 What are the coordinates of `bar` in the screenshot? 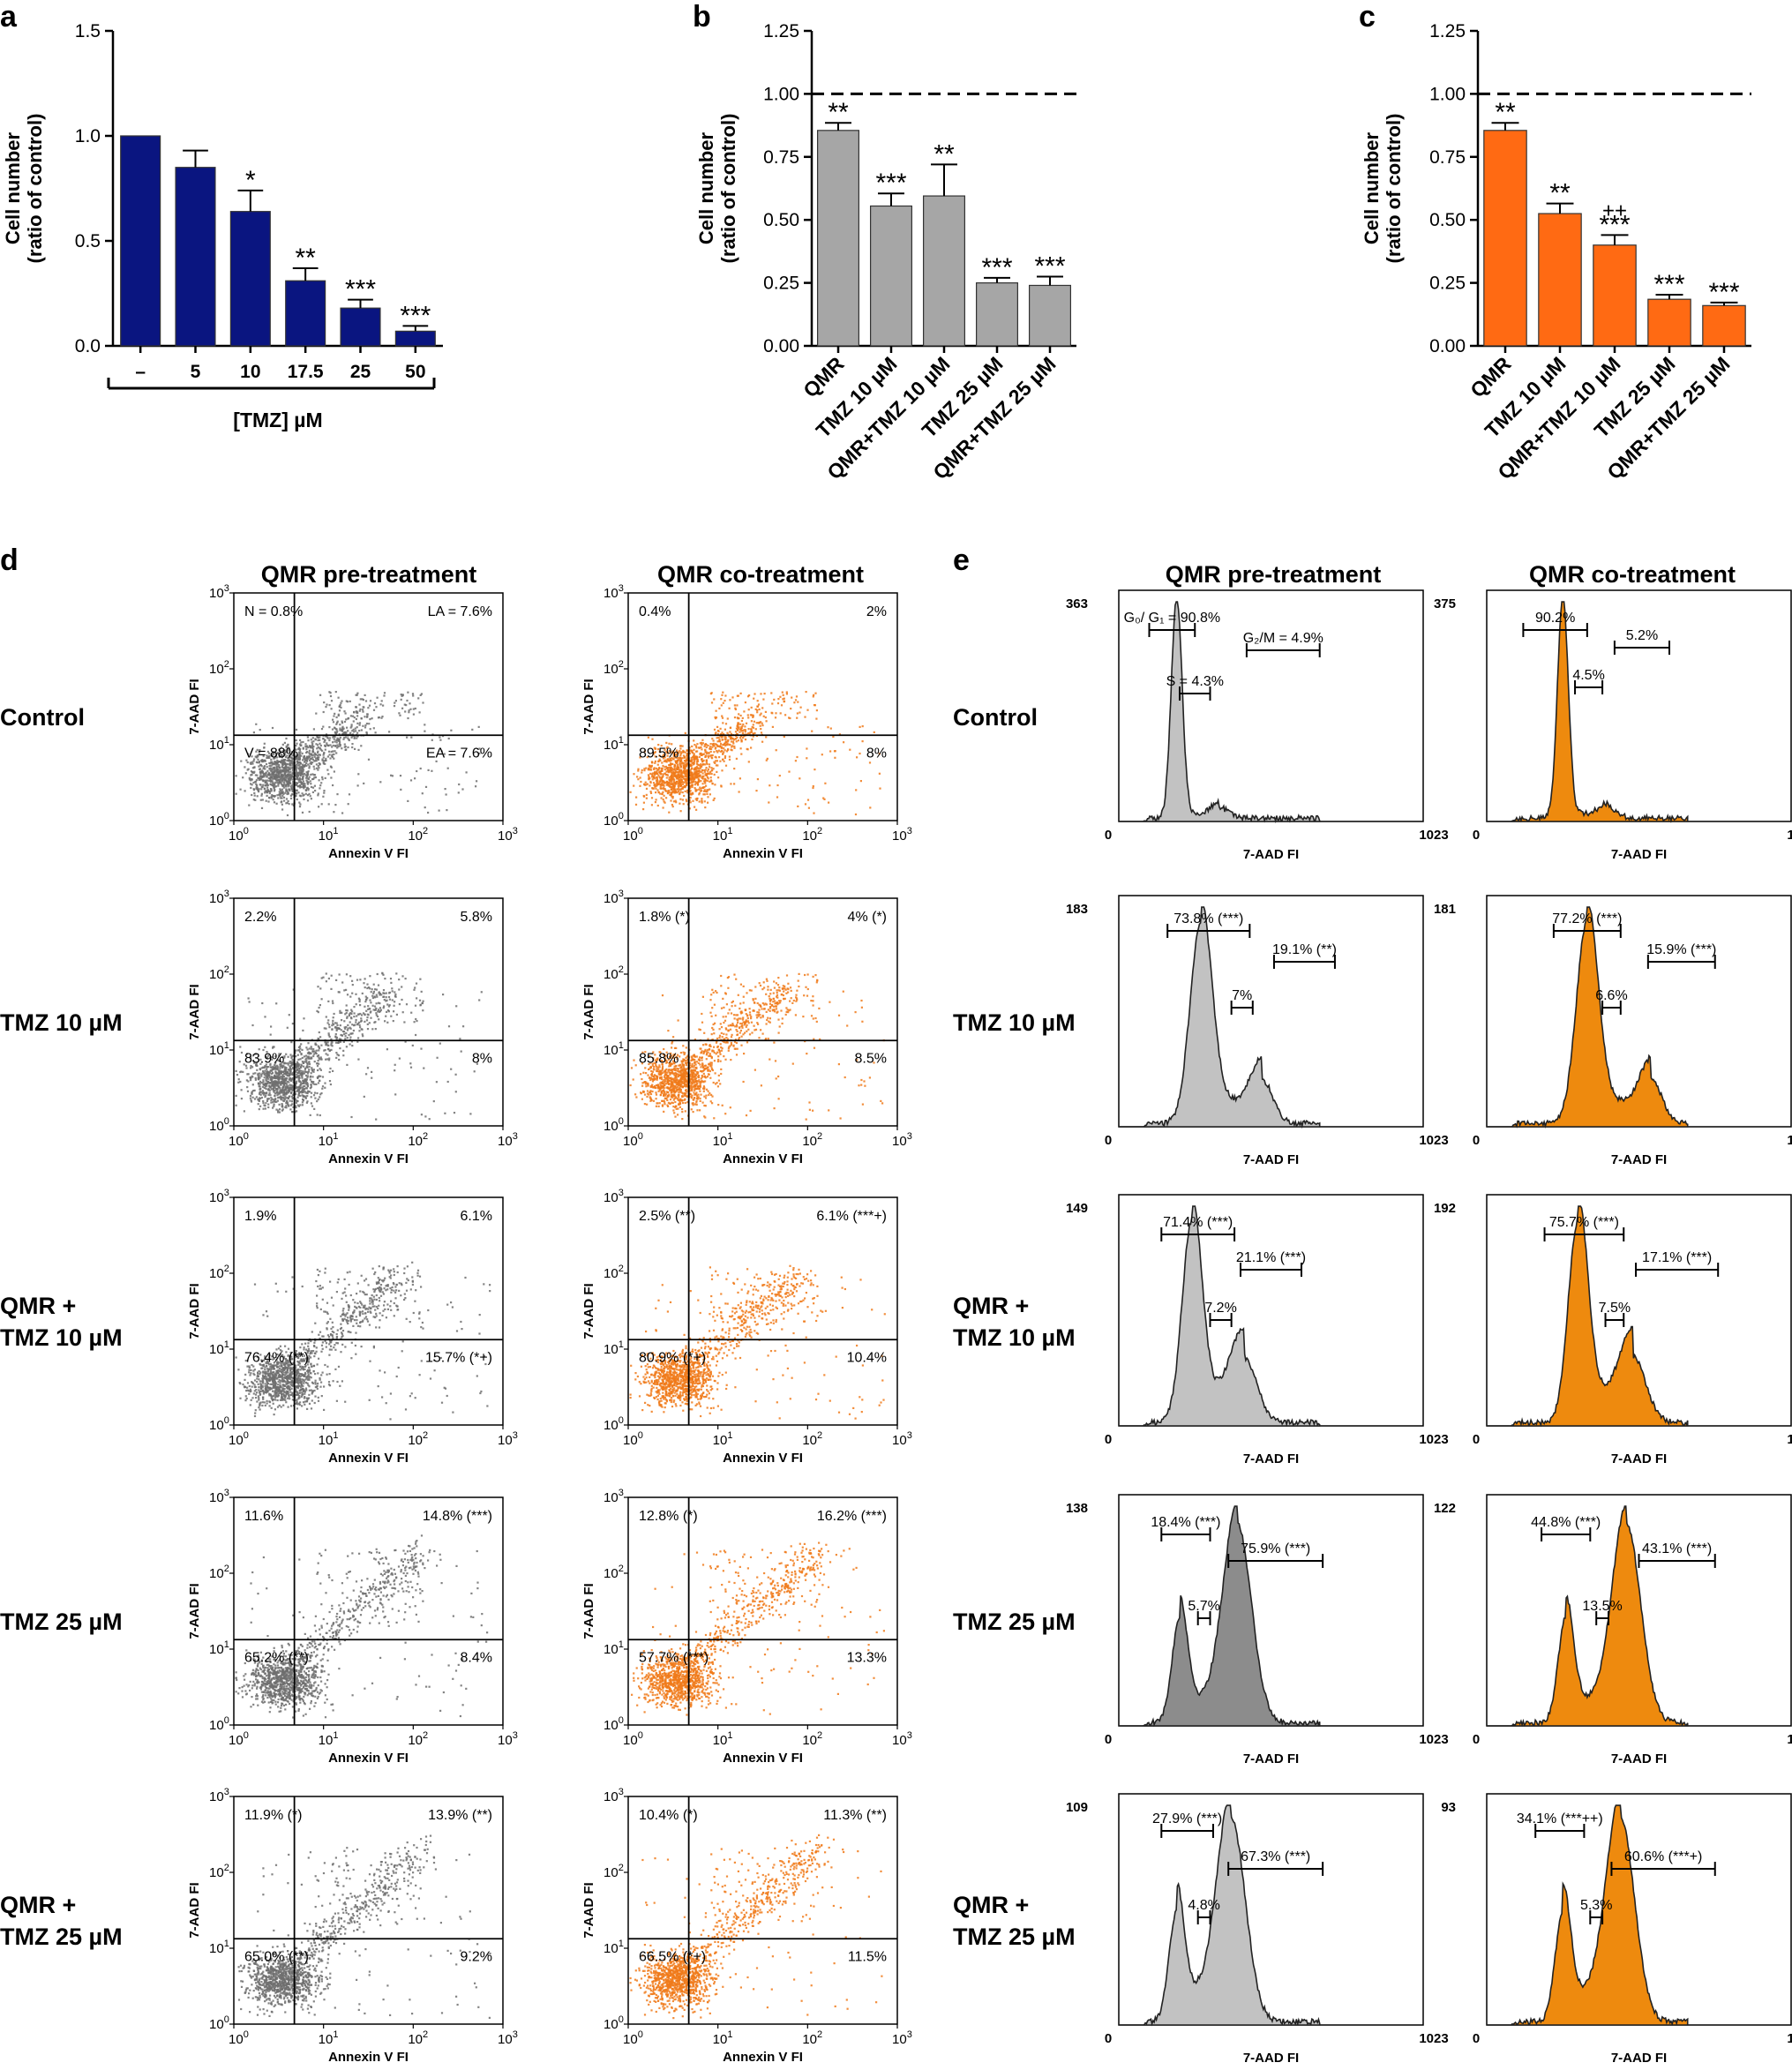 It's located at (1615, 295).